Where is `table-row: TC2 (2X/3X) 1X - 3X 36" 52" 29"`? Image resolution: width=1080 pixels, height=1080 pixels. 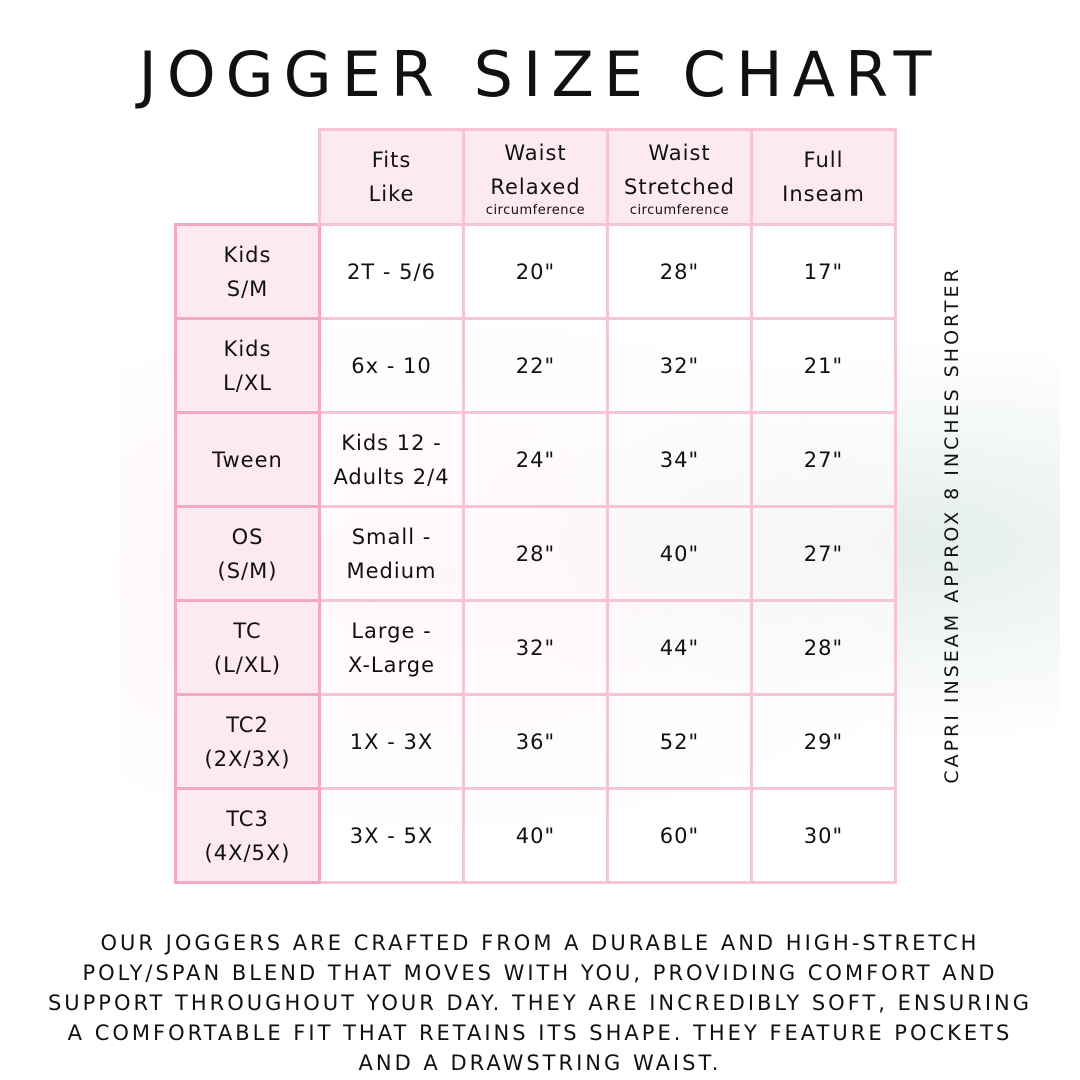 table-row: TC2 (2X/3X) 1X - 3X 36" 52" 29" is located at coordinates (535, 741).